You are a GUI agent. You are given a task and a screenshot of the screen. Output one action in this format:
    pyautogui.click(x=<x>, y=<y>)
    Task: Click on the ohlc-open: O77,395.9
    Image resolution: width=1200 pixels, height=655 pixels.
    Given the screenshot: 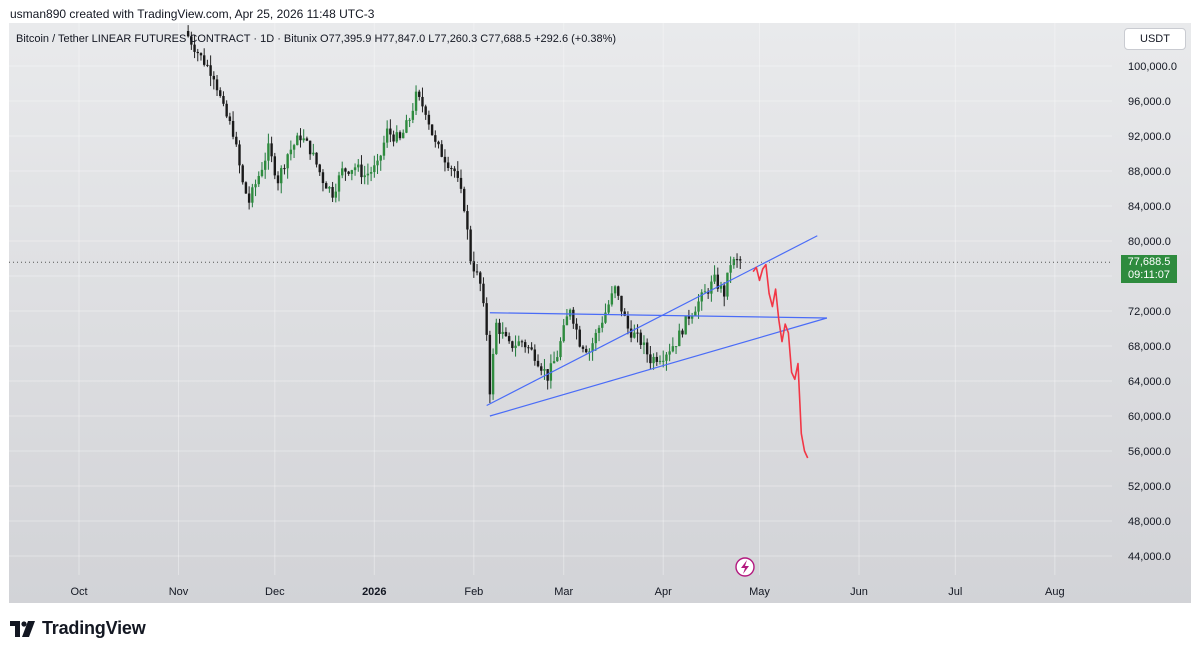 What is the action you would take?
    pyautogui.click(x=346, y=39)
    